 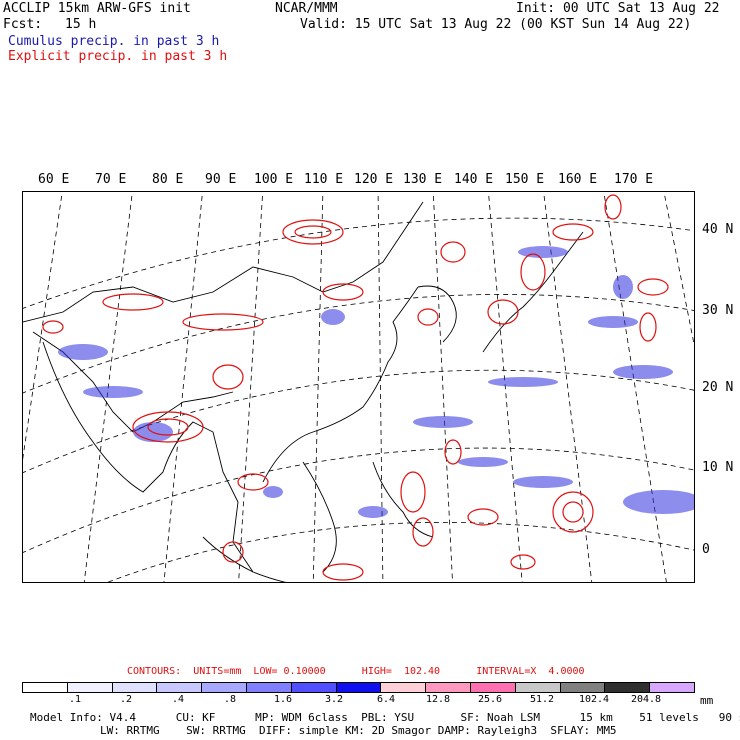 I want to click on lon-line-140e, so click(x=505, y=387).